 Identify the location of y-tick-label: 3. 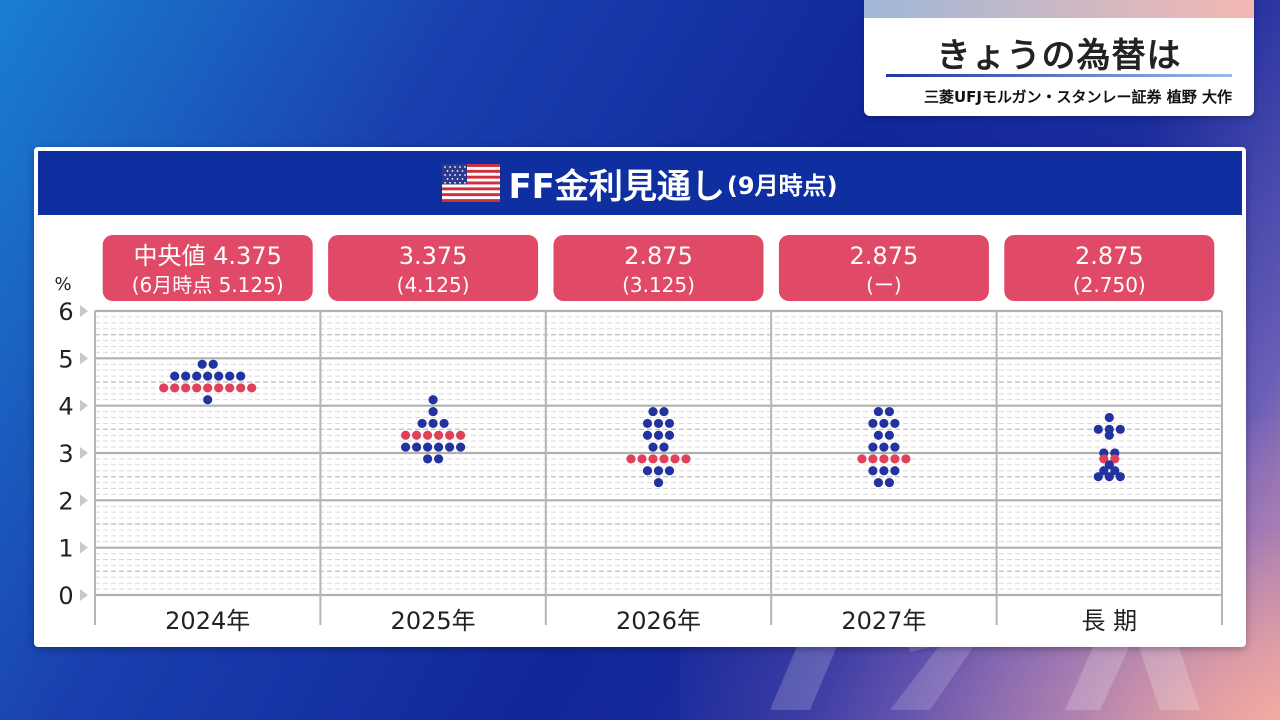
(65, 454).